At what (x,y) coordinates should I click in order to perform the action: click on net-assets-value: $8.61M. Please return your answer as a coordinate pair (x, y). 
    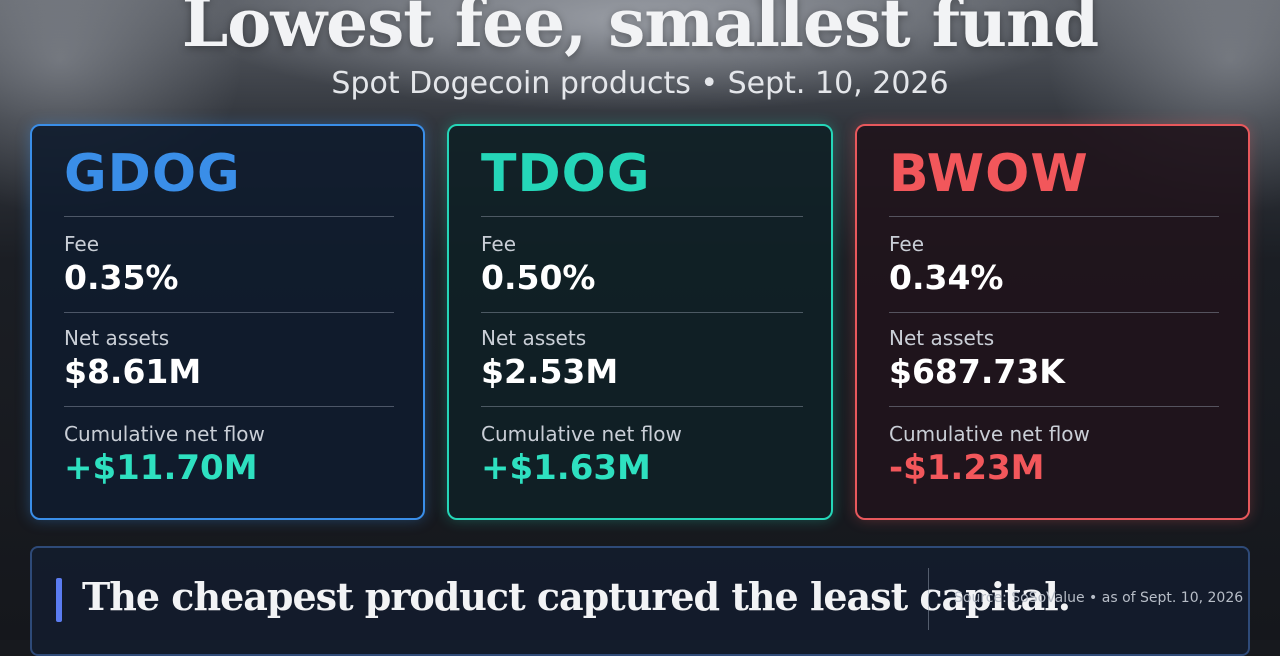
    Looking at the image, I should click on (133, 371).